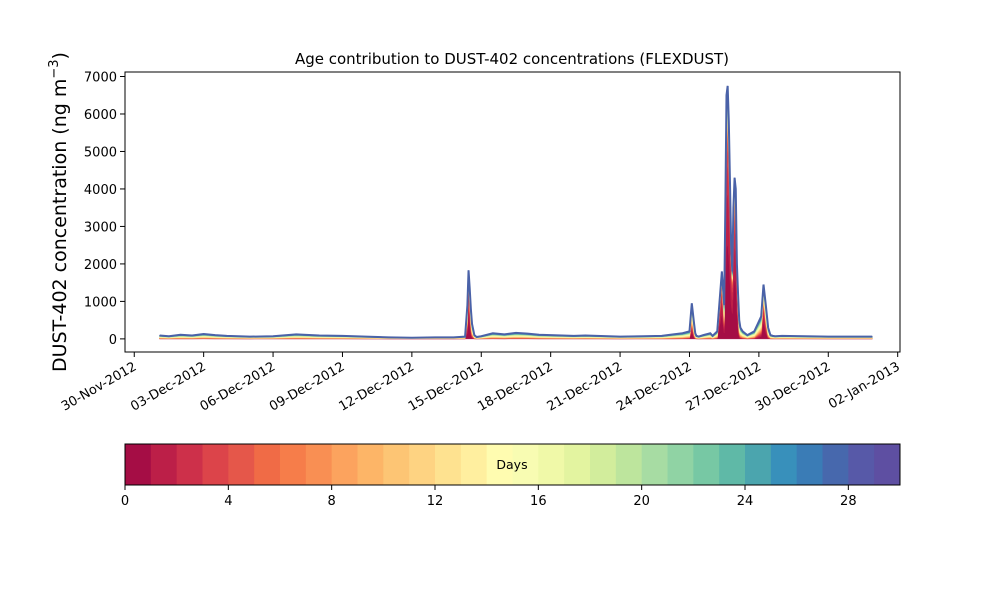 The height and width of the screenshot is (600, 1000). I want to click on y-axis-label: DUST-402 concentration (ng m−3), so click(59, 212).